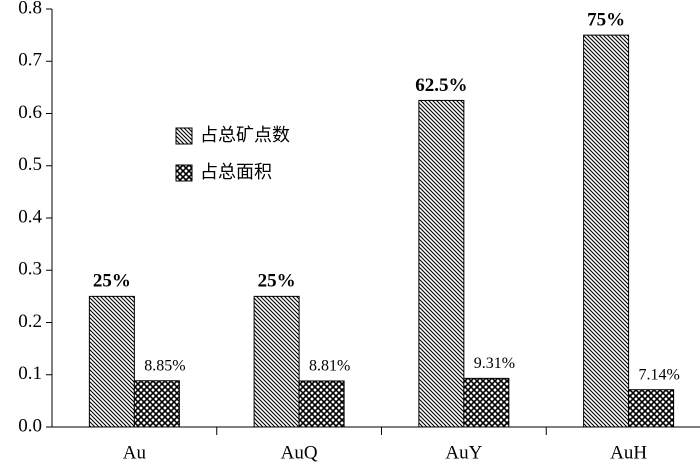  What do you see at coordinates (299, 452) in the screenshot?
I see `x-tick-label: AuQ` at bounding box center [299, 452].